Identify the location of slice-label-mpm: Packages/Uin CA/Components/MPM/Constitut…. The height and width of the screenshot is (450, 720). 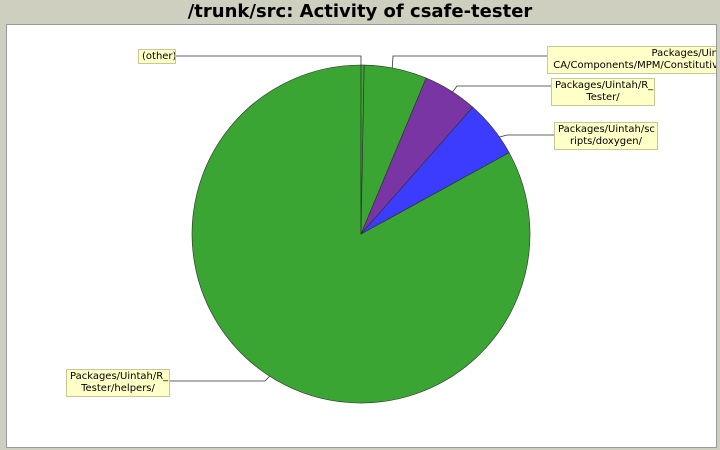
(631, 60).